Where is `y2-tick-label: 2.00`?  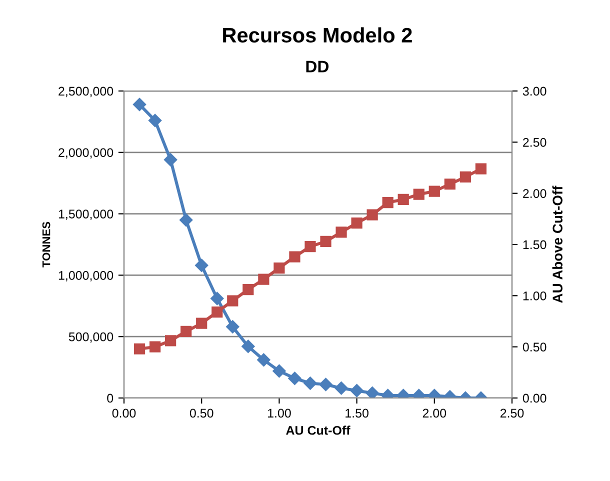 y2-tick-label: 2.00 is located at coordinates (534, 193).